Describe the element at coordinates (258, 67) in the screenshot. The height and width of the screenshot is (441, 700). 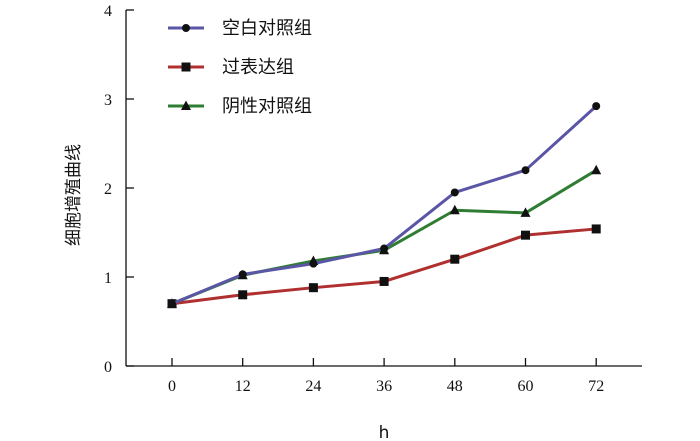
I see `legend-label: 过表达组` at that location.